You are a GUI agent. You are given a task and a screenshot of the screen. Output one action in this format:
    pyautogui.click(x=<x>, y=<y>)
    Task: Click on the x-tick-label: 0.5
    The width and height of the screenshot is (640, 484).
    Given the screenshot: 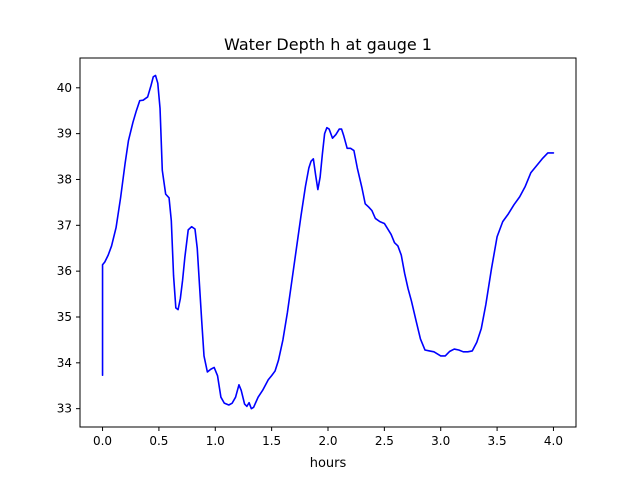 What is the action you would take?
    pyautogui.click(x=158, y=441)
    